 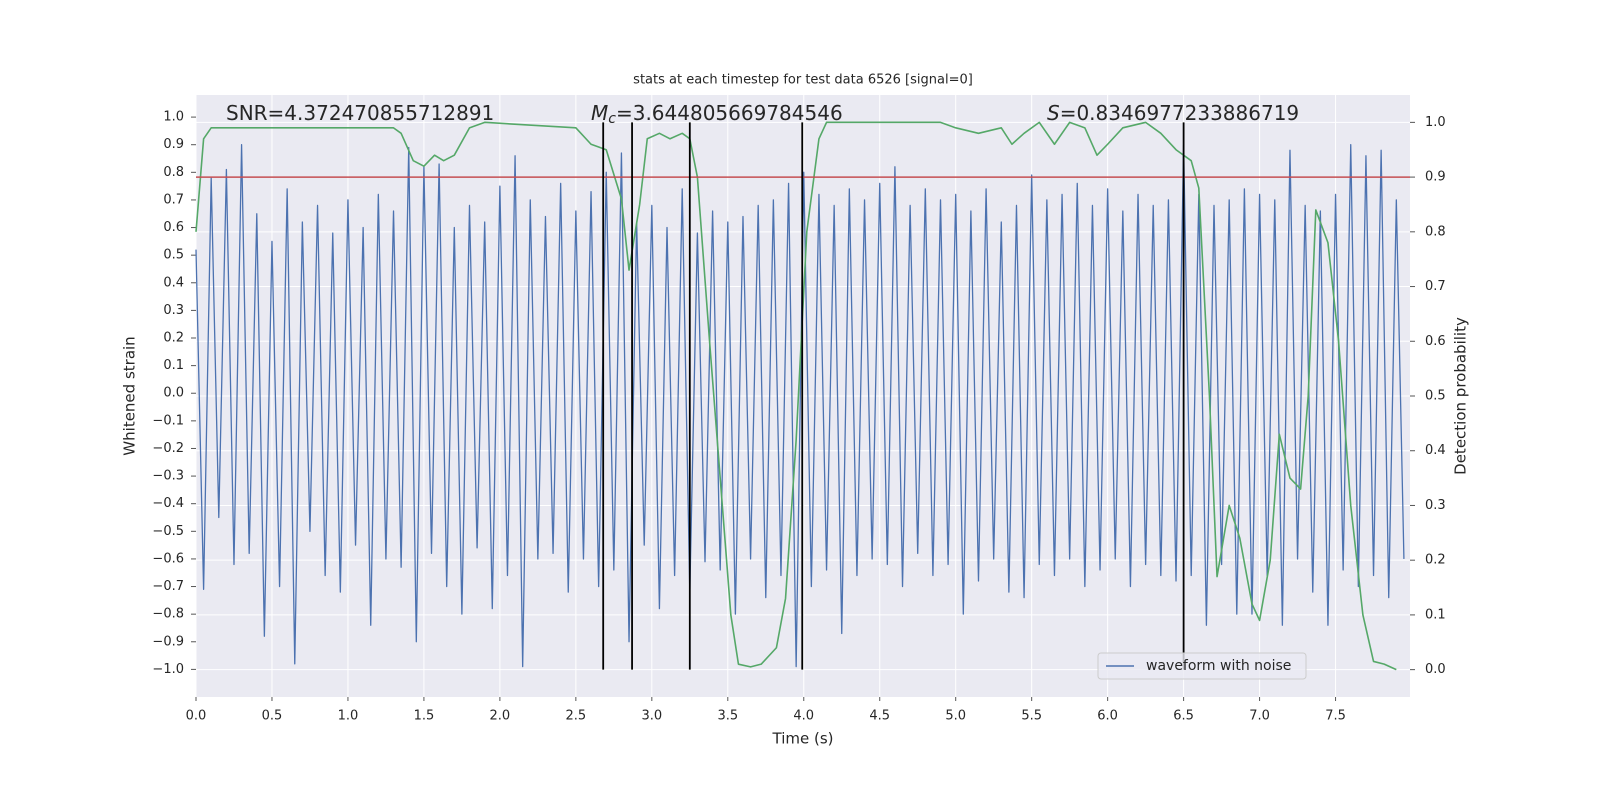 What do you see at coordinates (1435, 614) in the screenshot?
I see `y2-tick-label: 0.1` at bounding box center [1435, 614].